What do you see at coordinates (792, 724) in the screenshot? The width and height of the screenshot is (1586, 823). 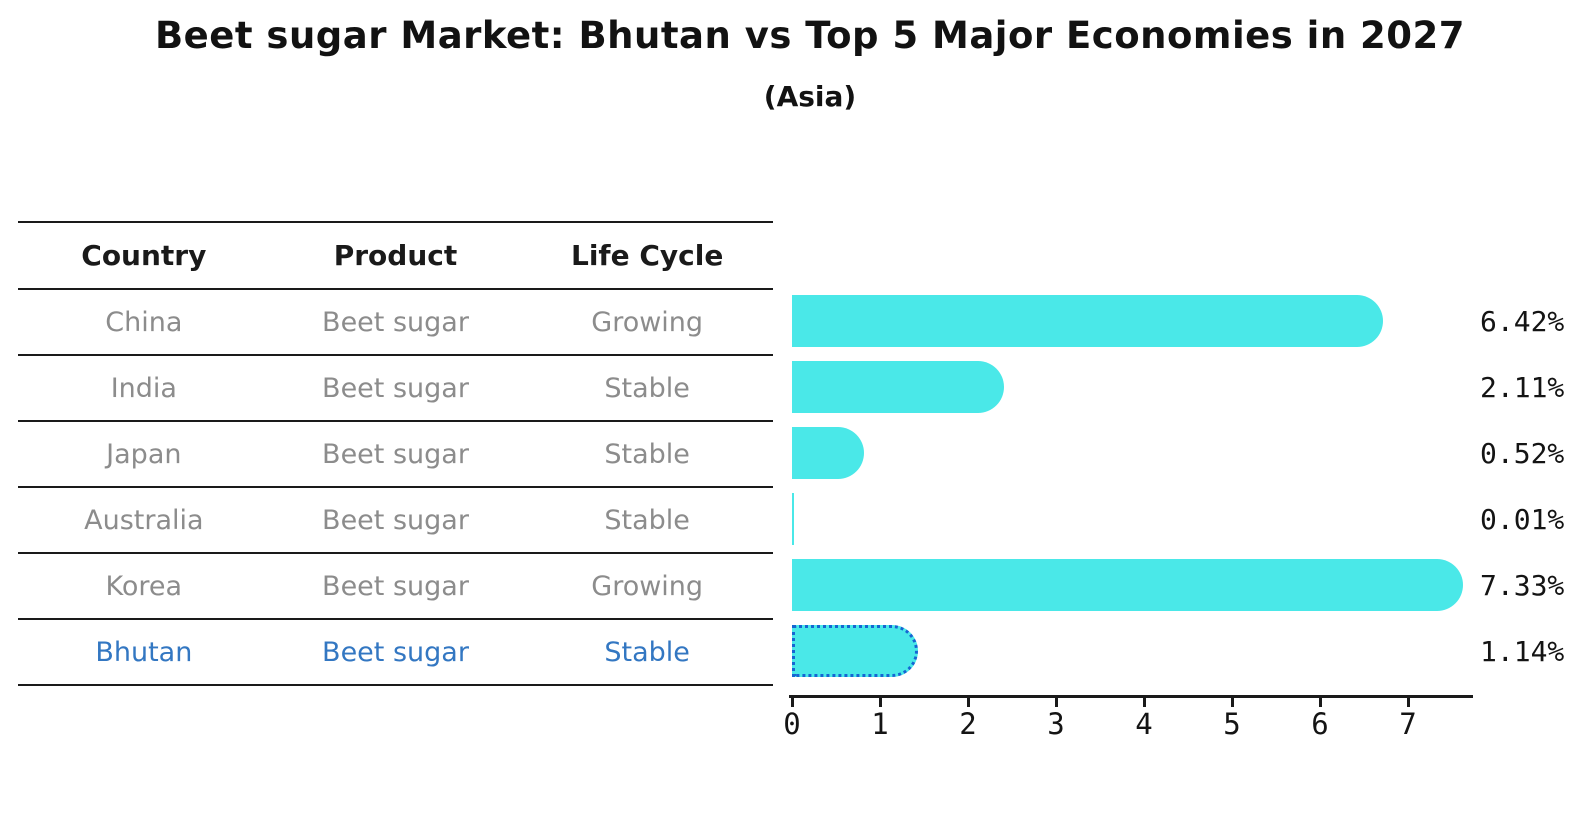 I see `x-tick-label: 0` at bounding box center [792, 724].